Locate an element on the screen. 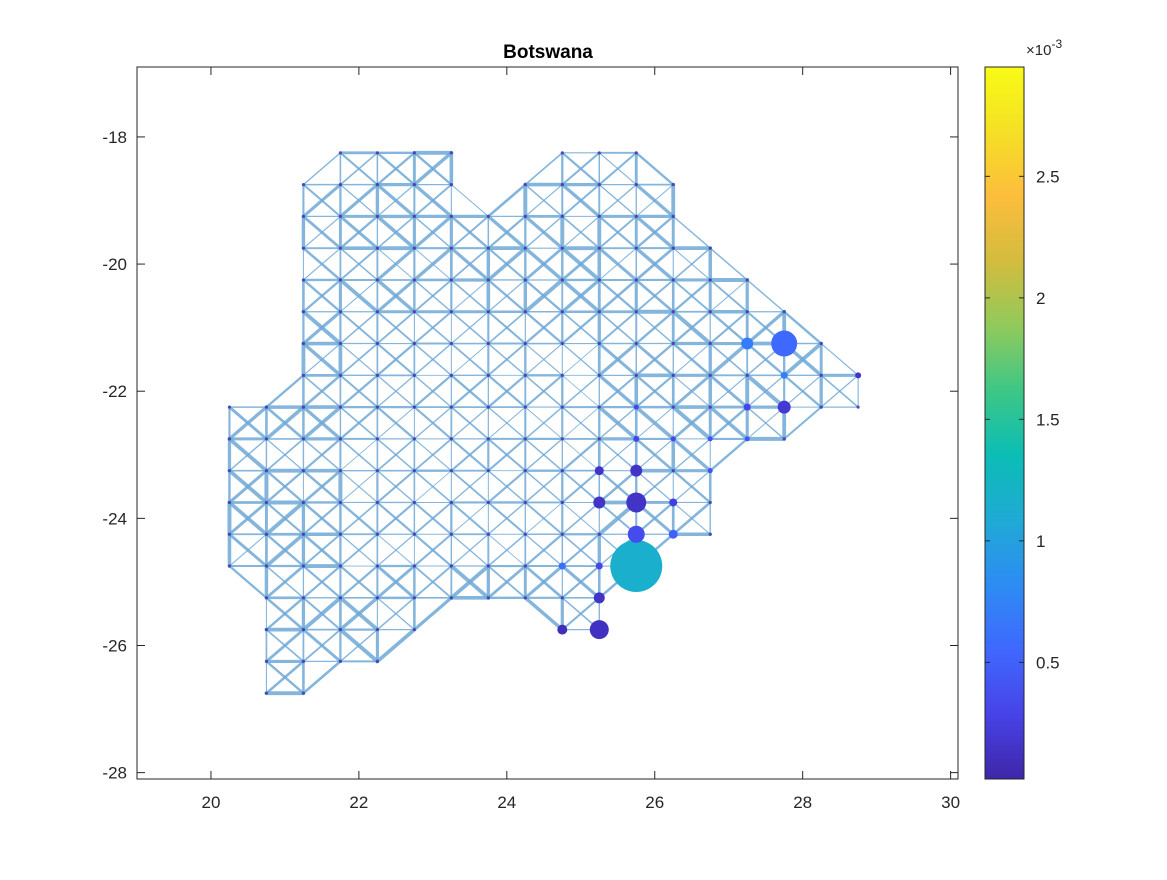  scatter-points is located at coordinates (709, 485).